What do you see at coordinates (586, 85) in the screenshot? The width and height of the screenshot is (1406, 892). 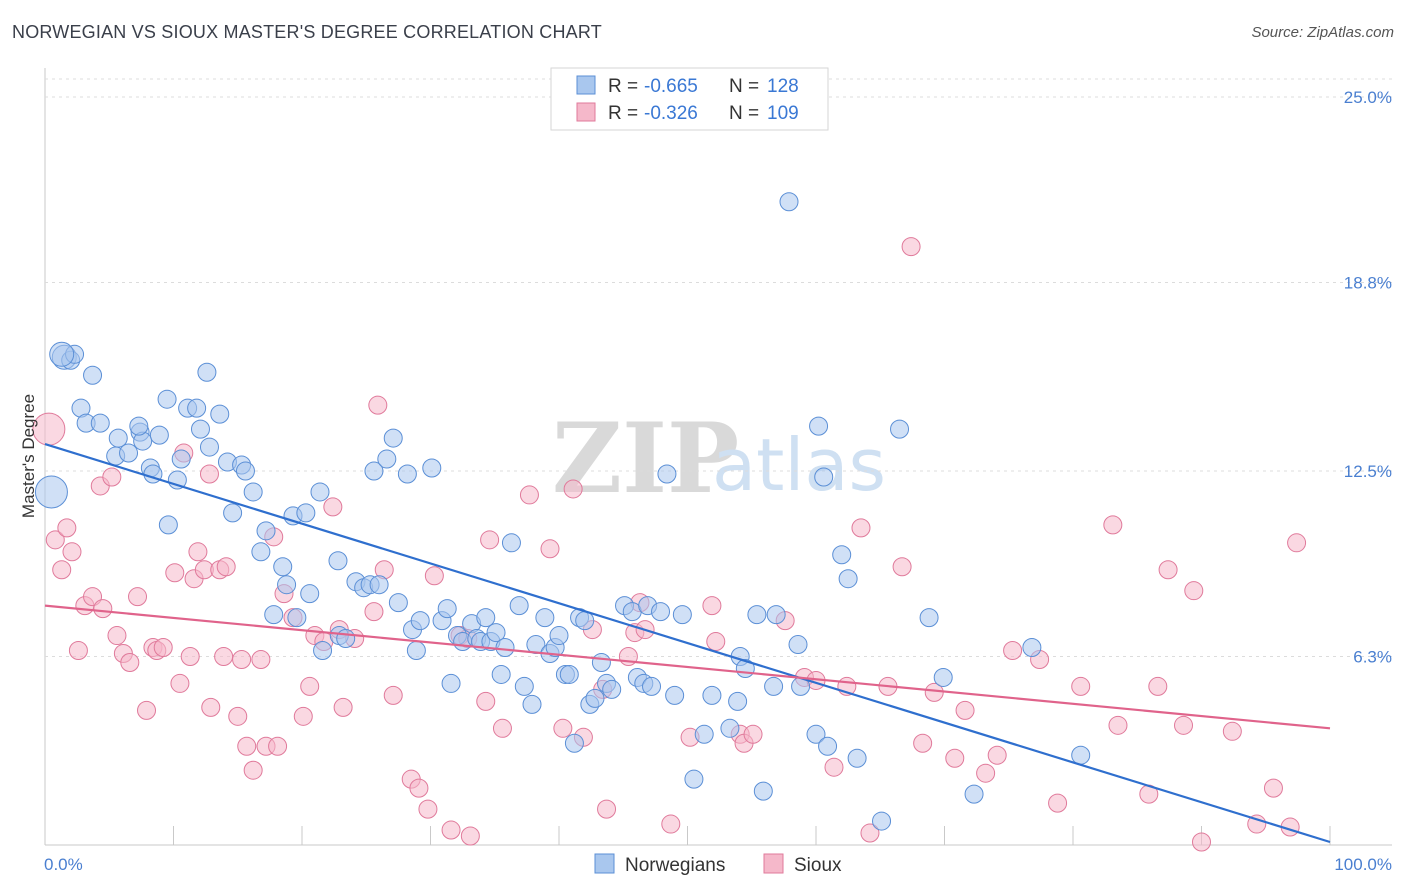 I see `legend-swatch-norwegians` at bounding box center [586, 85].